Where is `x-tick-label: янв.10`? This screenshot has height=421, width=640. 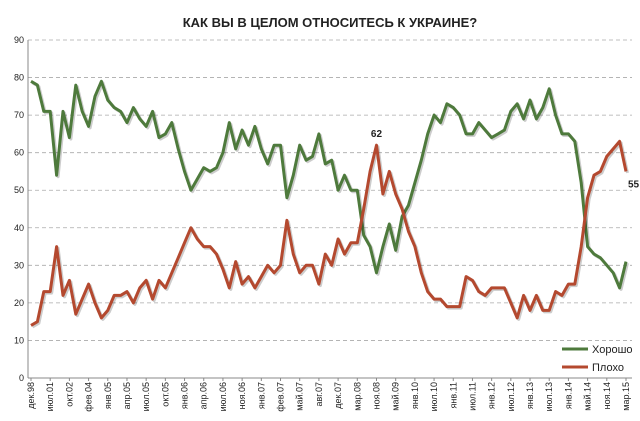
x-tick-label: янв.10 is located at coordinates (415, 395).